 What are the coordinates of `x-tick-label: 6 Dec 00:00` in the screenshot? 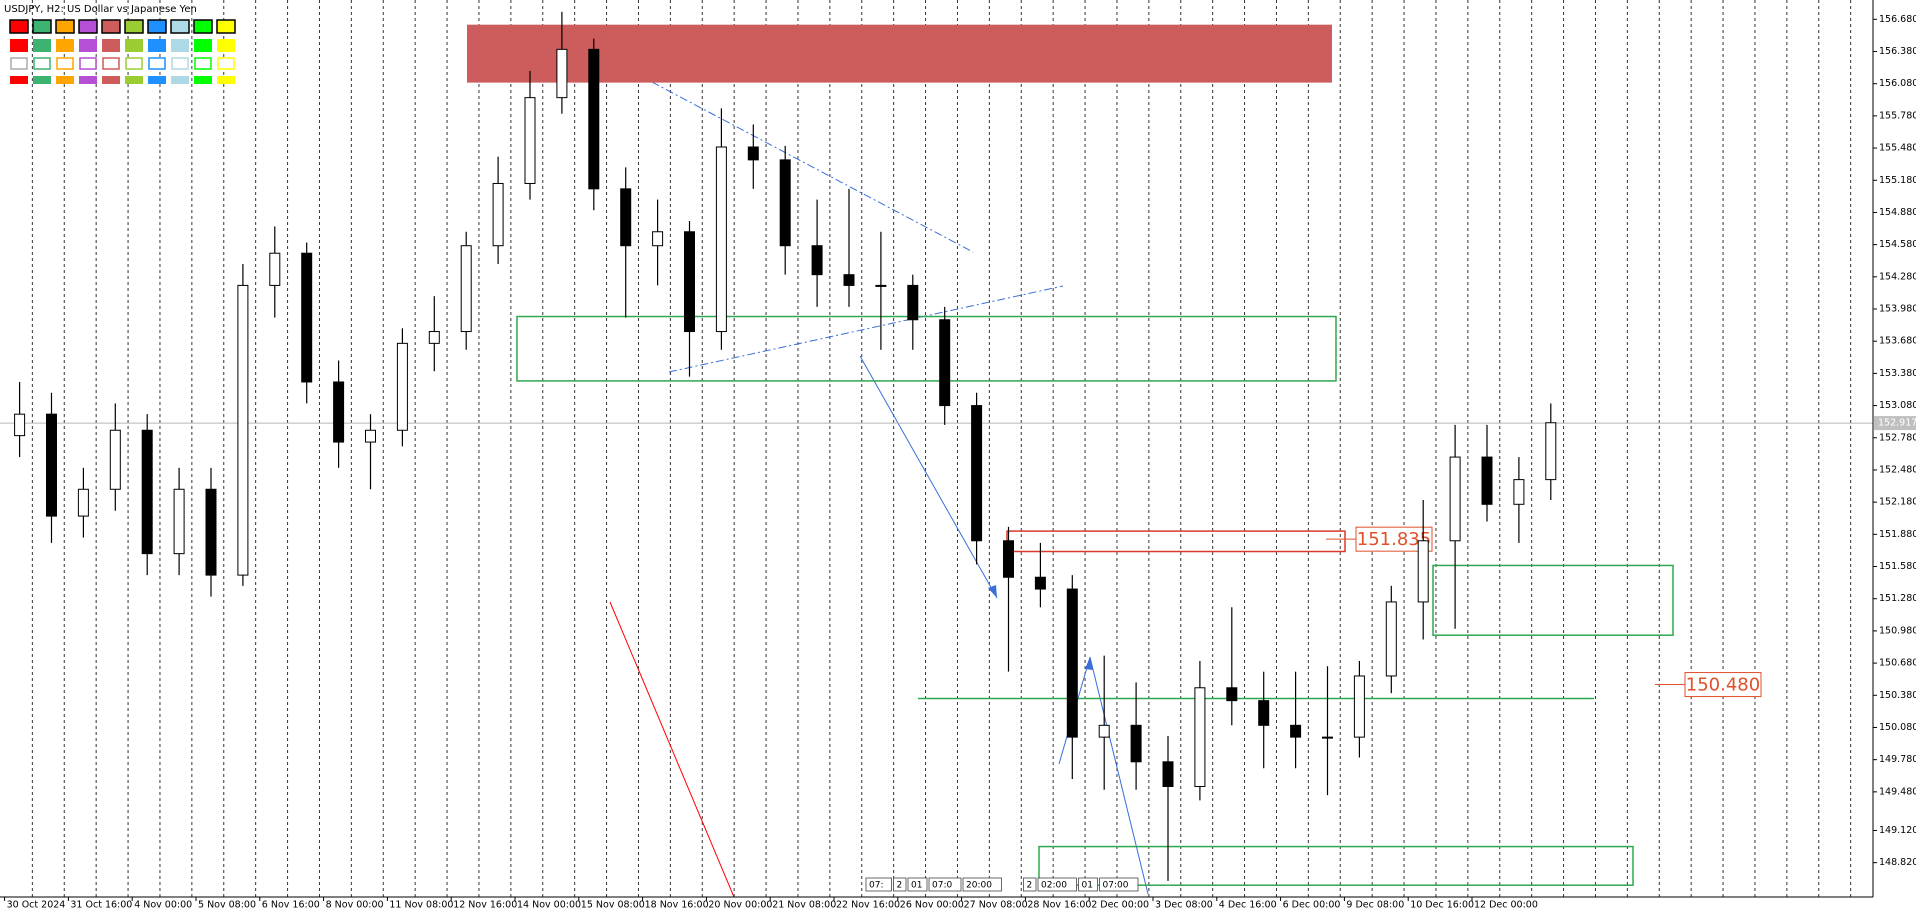 It's located at (1312, 905).